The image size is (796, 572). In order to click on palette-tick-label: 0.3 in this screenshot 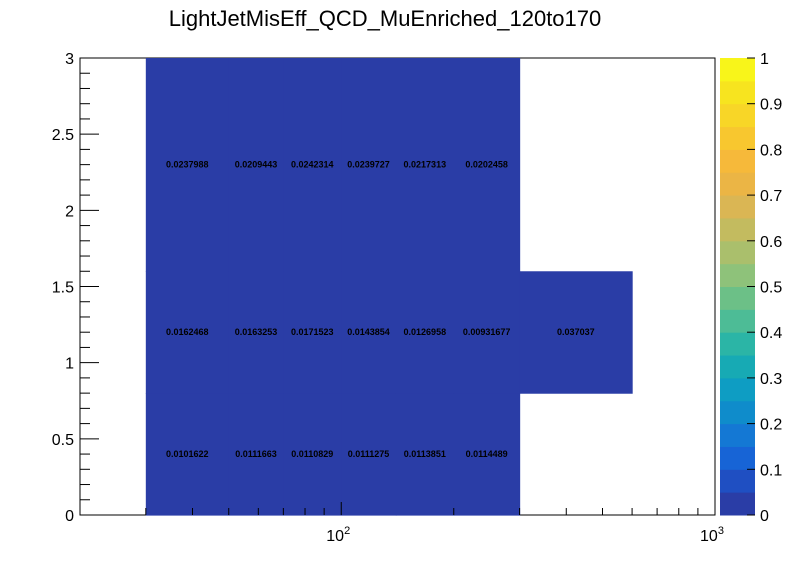, I will do `click(771, 379)`.